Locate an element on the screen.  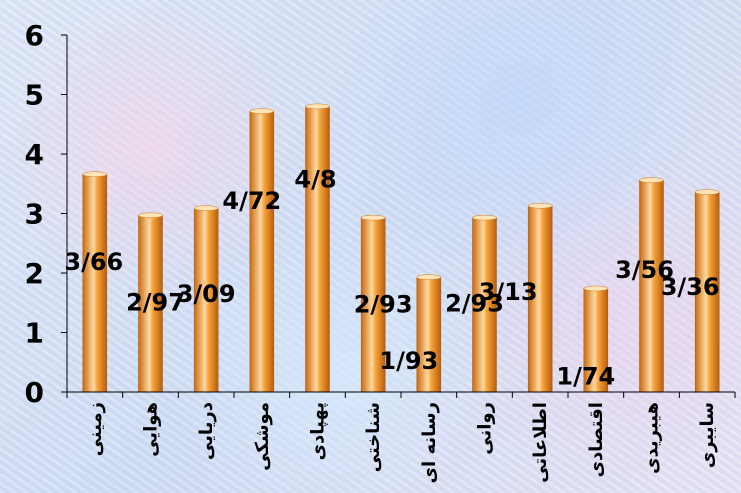
x-category-label: پهپادی is located at coordinates (318, 431).